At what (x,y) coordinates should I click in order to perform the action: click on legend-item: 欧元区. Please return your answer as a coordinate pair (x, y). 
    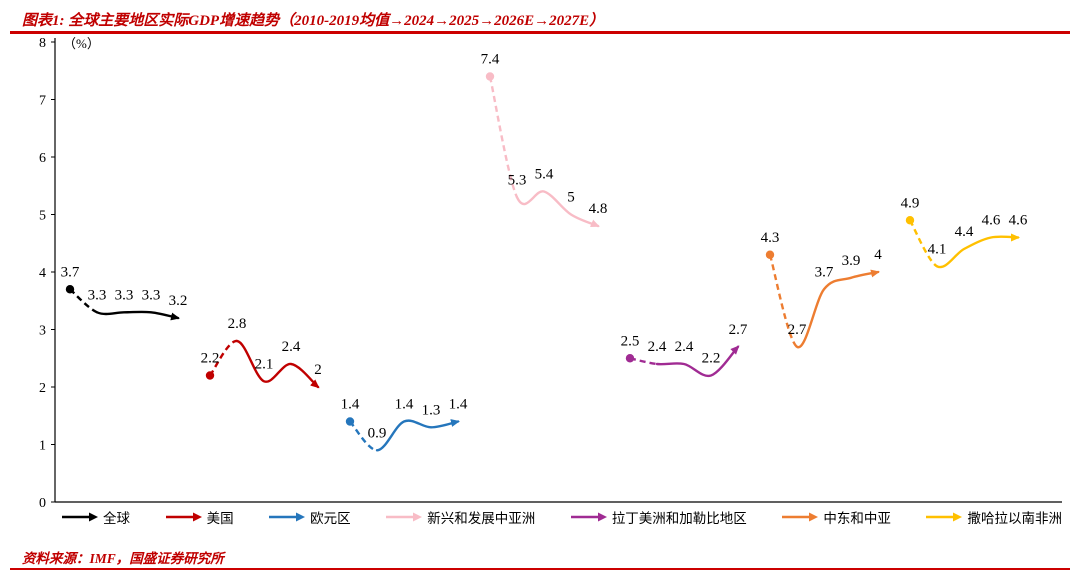
    Looking at the image, I should click on (309, 517).